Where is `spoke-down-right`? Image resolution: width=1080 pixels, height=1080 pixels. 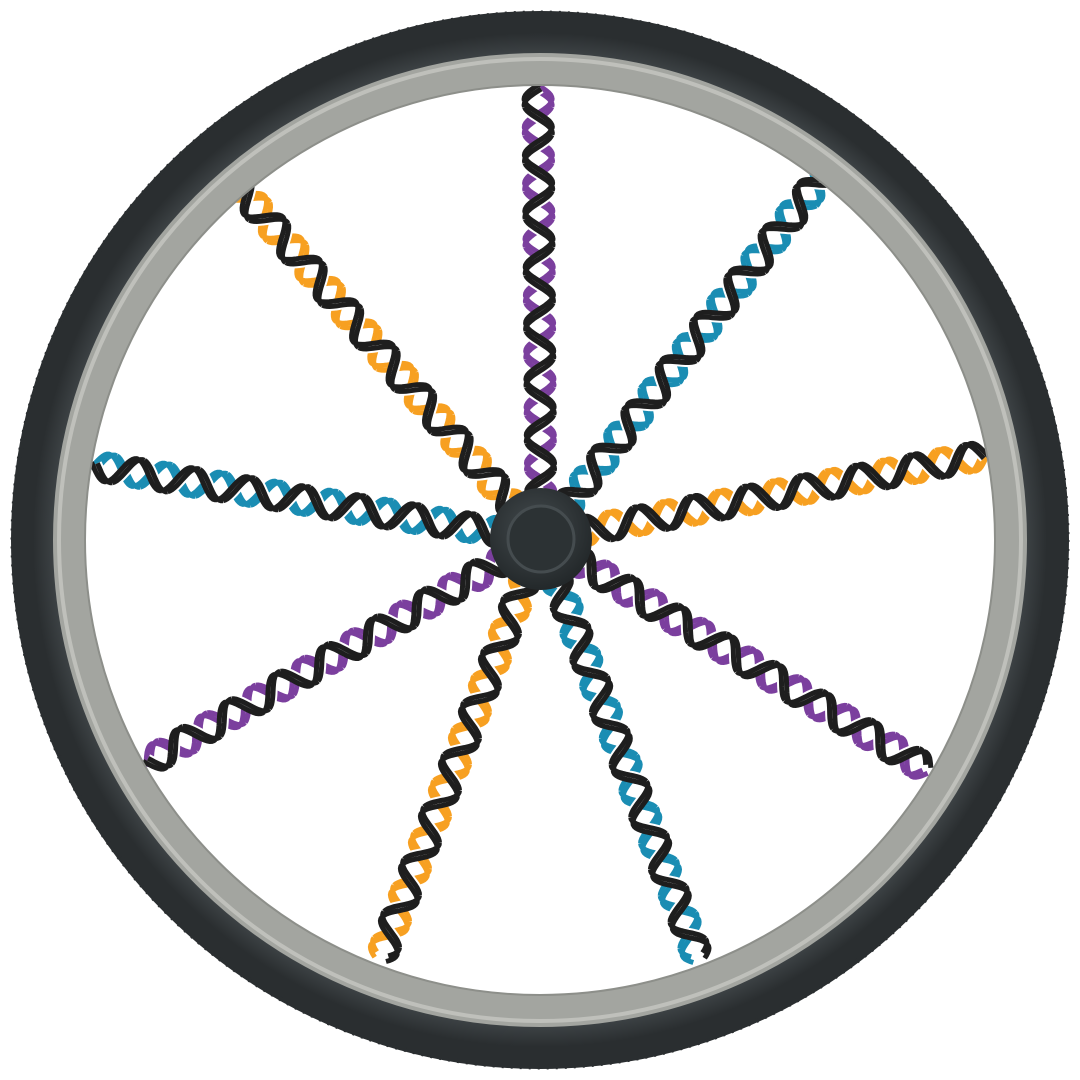
spoke-down-right is located at coordinates (749, 661).